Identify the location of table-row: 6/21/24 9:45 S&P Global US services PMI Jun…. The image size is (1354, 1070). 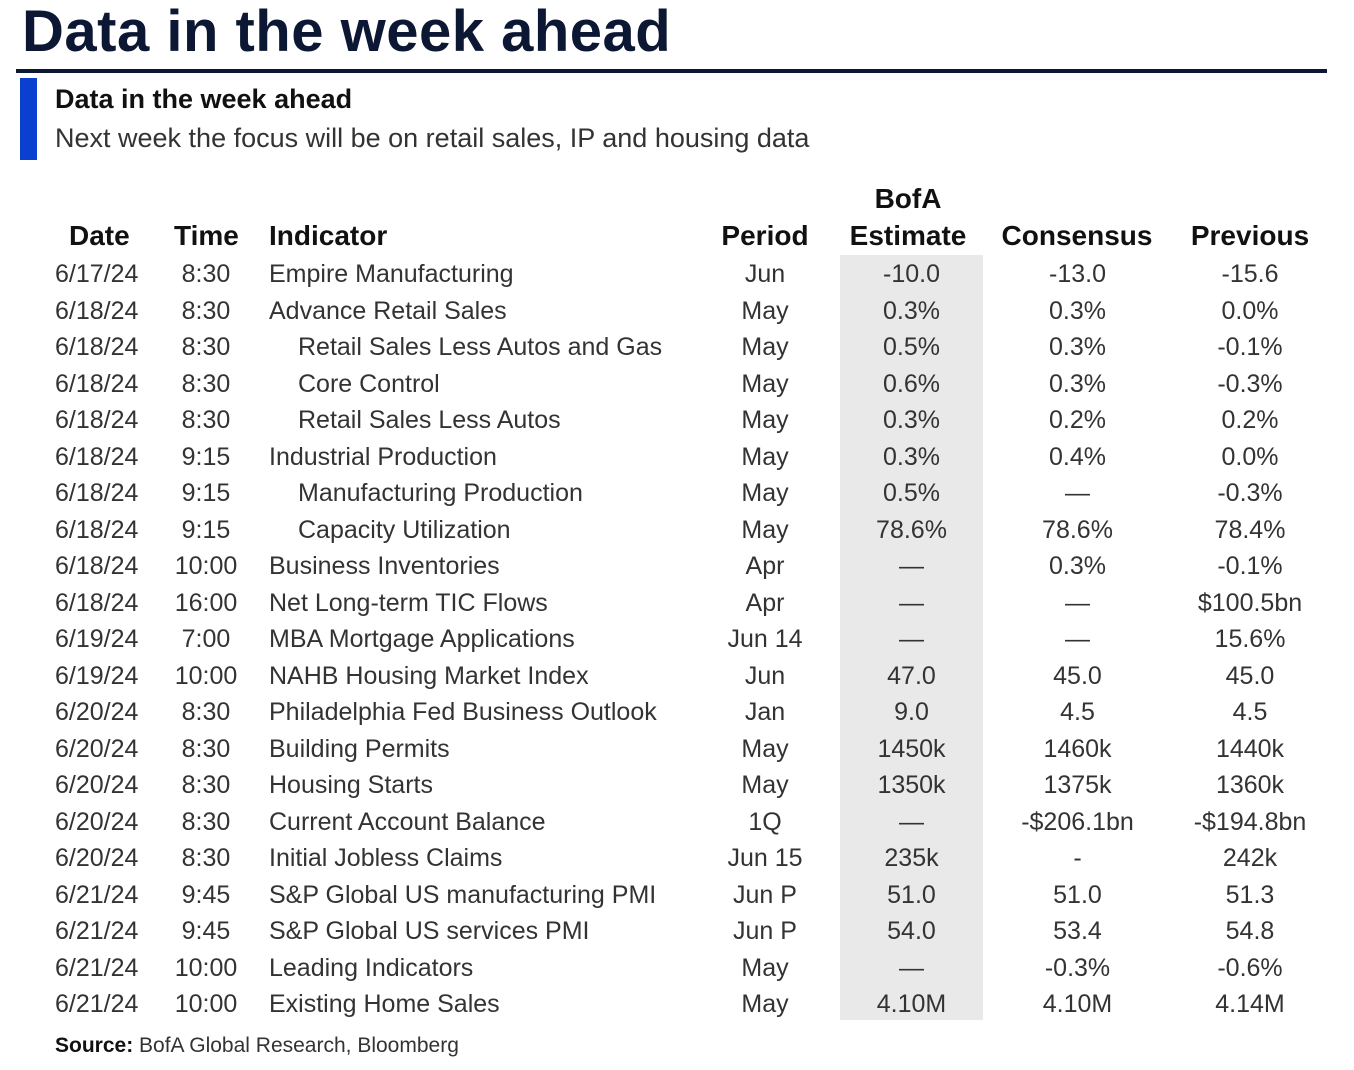
(677, 931).